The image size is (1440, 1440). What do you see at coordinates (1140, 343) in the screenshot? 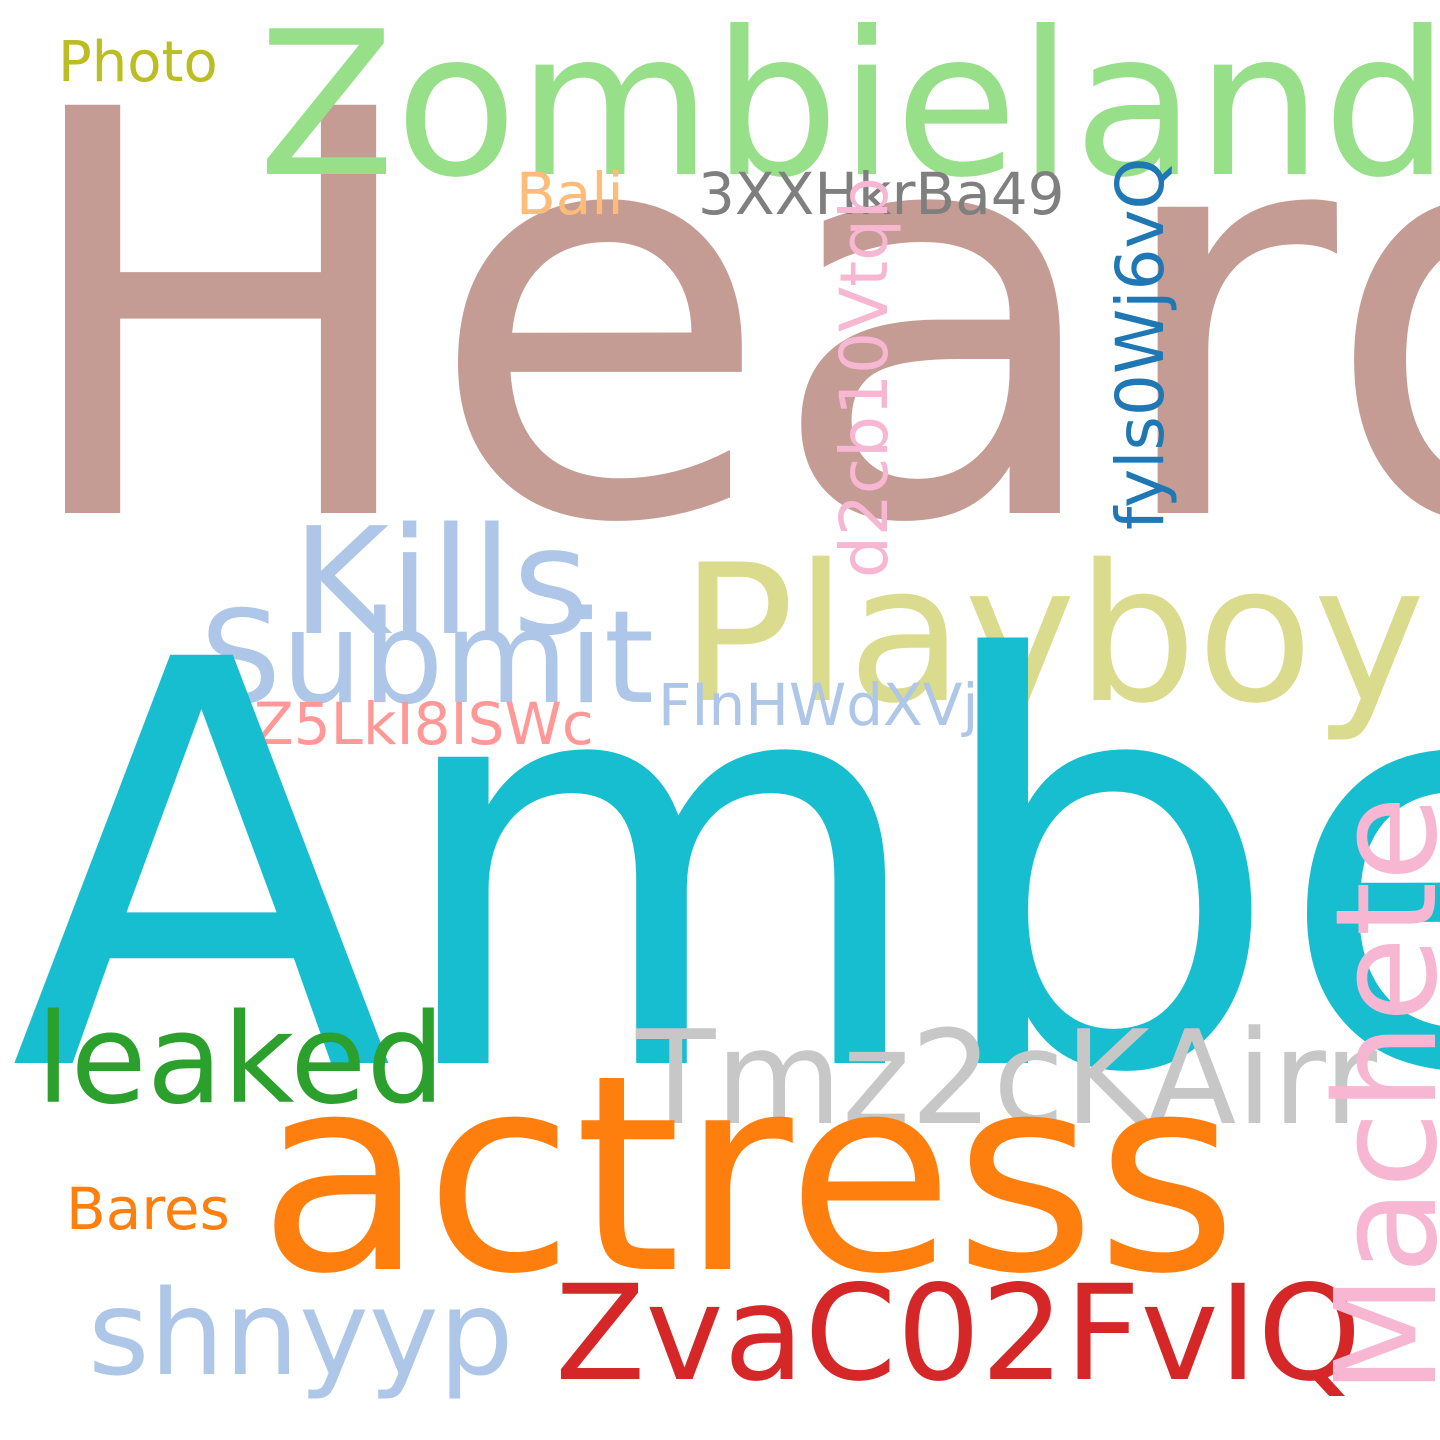
I see `word-fyls0wj6vq: fyls0Wj6vQ` at bounding box center [1140, 343].